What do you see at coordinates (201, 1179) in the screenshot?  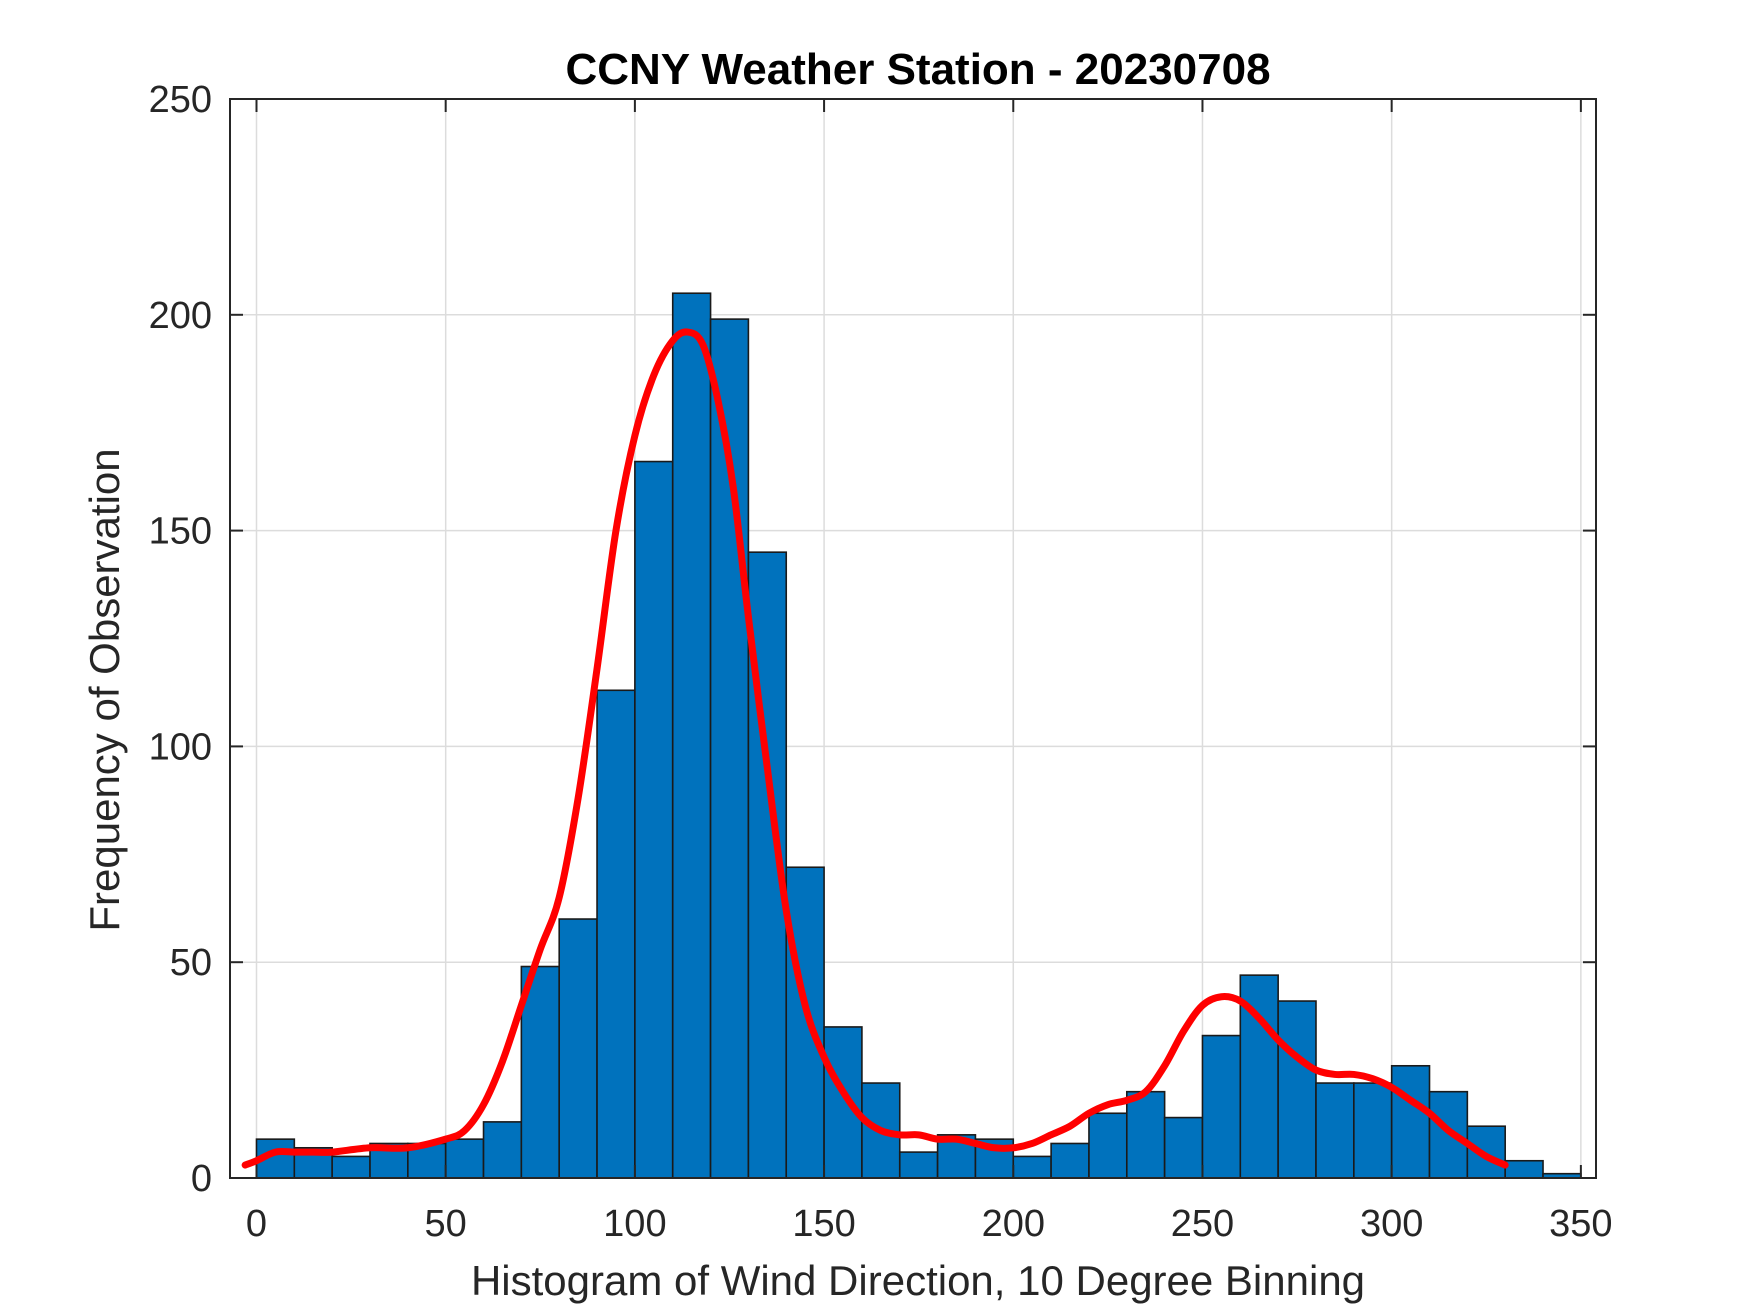 I see `y-tick-label: 0` at bounding box center [201, 1179].